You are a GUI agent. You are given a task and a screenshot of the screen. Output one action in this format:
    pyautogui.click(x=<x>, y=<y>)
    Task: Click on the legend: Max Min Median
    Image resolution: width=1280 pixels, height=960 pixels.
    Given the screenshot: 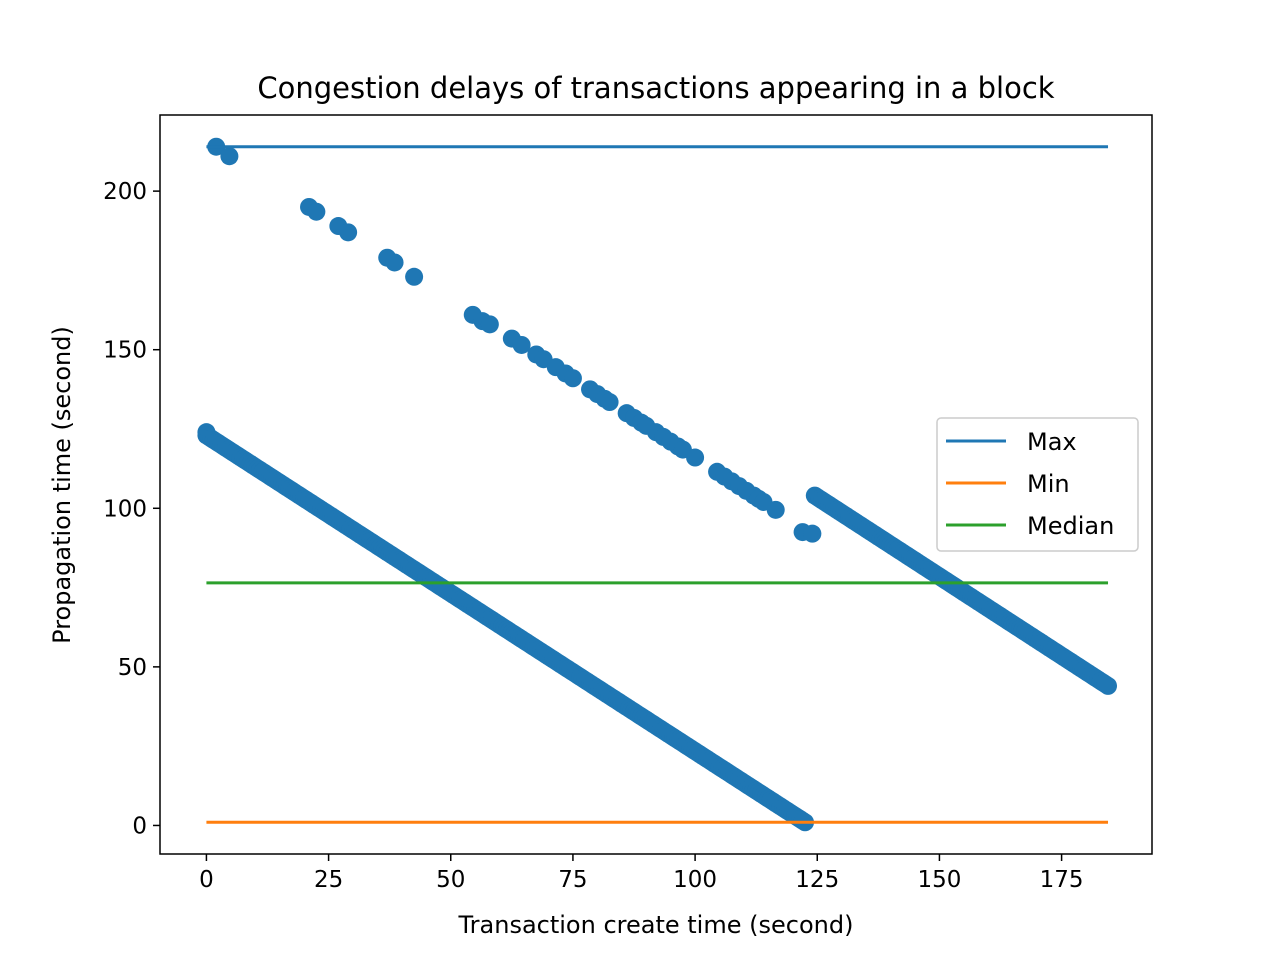 What is the action you would take?
    pyautogui.click(x=1037, y=484)
    